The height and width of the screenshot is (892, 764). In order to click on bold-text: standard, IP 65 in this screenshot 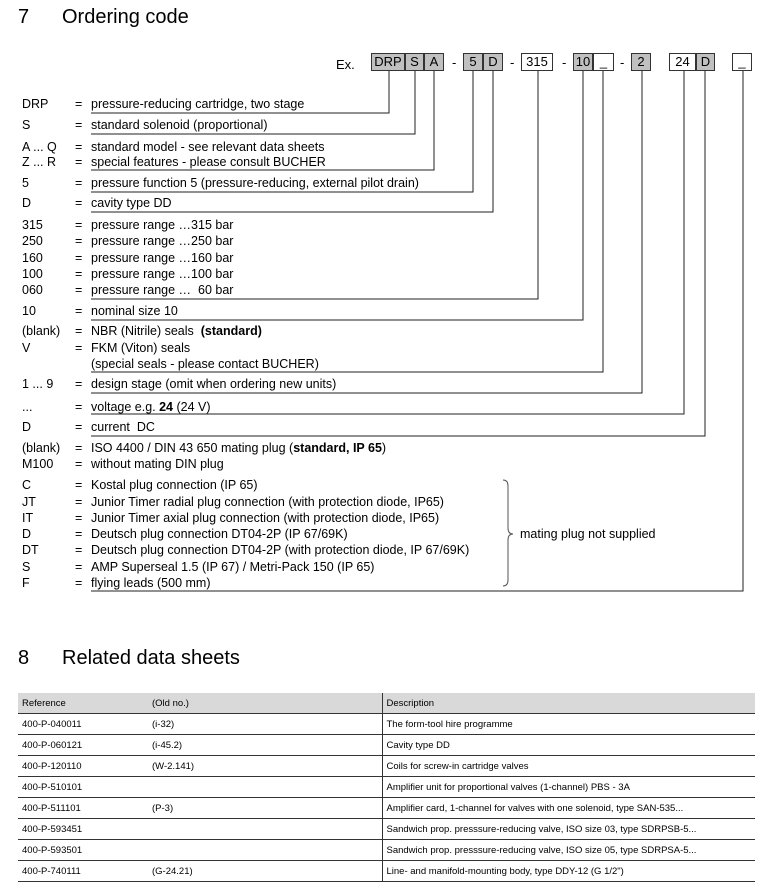, I will do `click(337, 448)`.